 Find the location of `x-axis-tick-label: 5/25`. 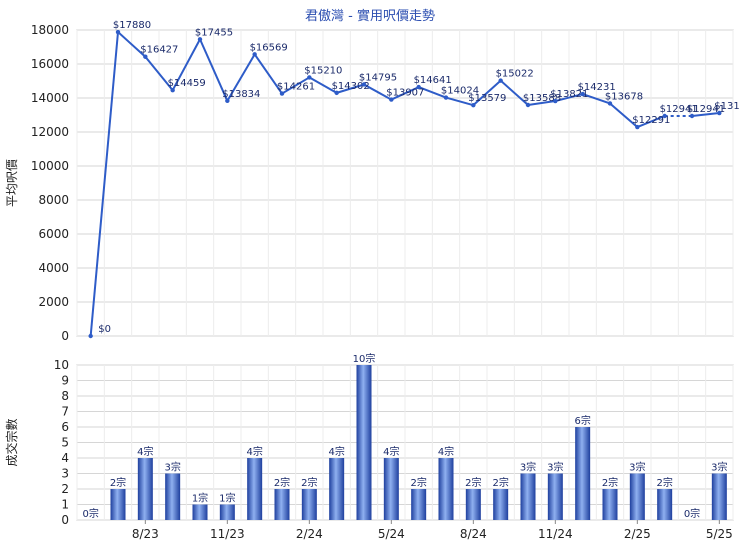

x-axis-tick-label: 5/25 is located at coordinates (719, 534).